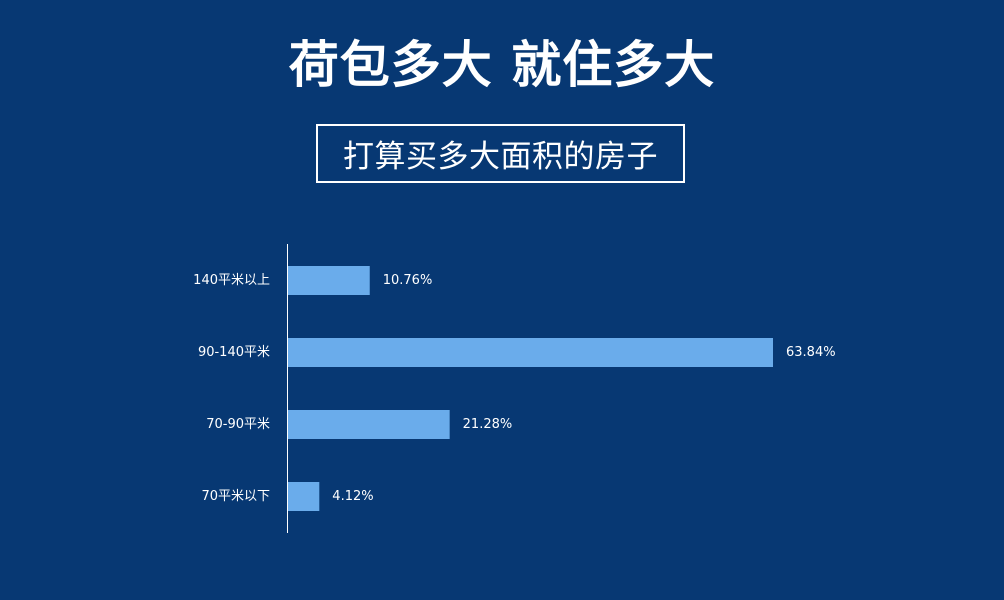 The width and height of the screenshot is (1004, 600). What do you see at coordinates (502, 65) in the screenshot?
I see `page-headline: 荷包多大 就住多大` at bounding box center [502, 65].